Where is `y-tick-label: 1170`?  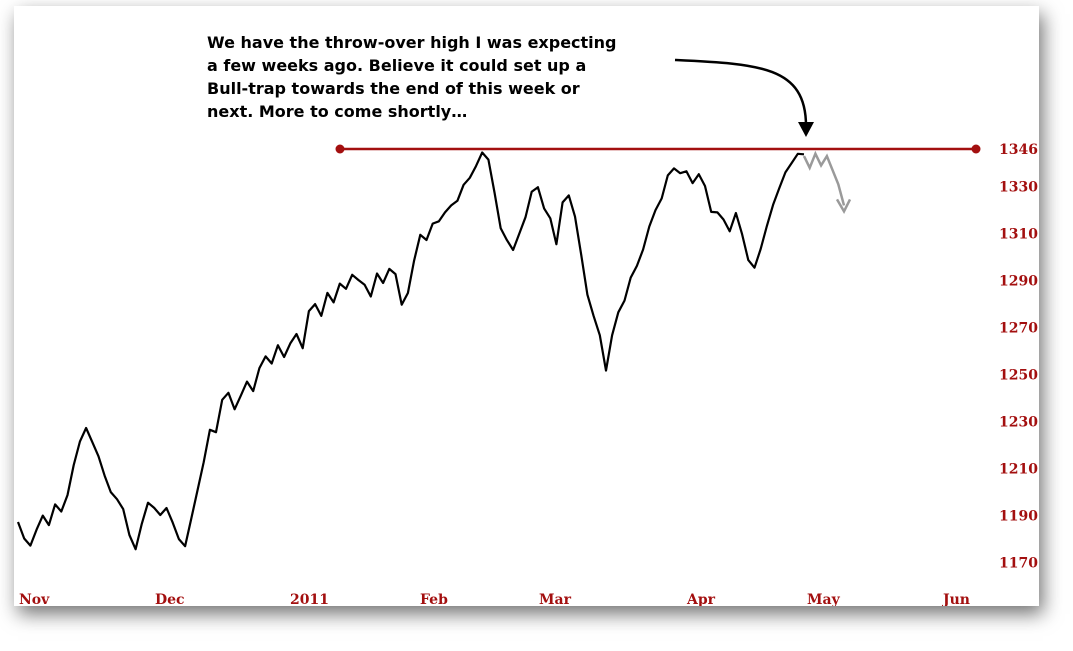 y-tick-label: 1170 is located at coordinates (1018, 564).